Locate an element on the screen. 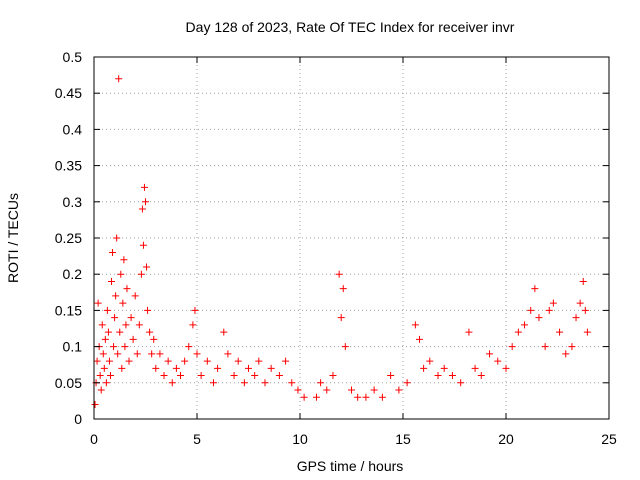 The height and width of the screenshot is (480, 640). x-tick-label: 20 is located at coordinates (506, 439).